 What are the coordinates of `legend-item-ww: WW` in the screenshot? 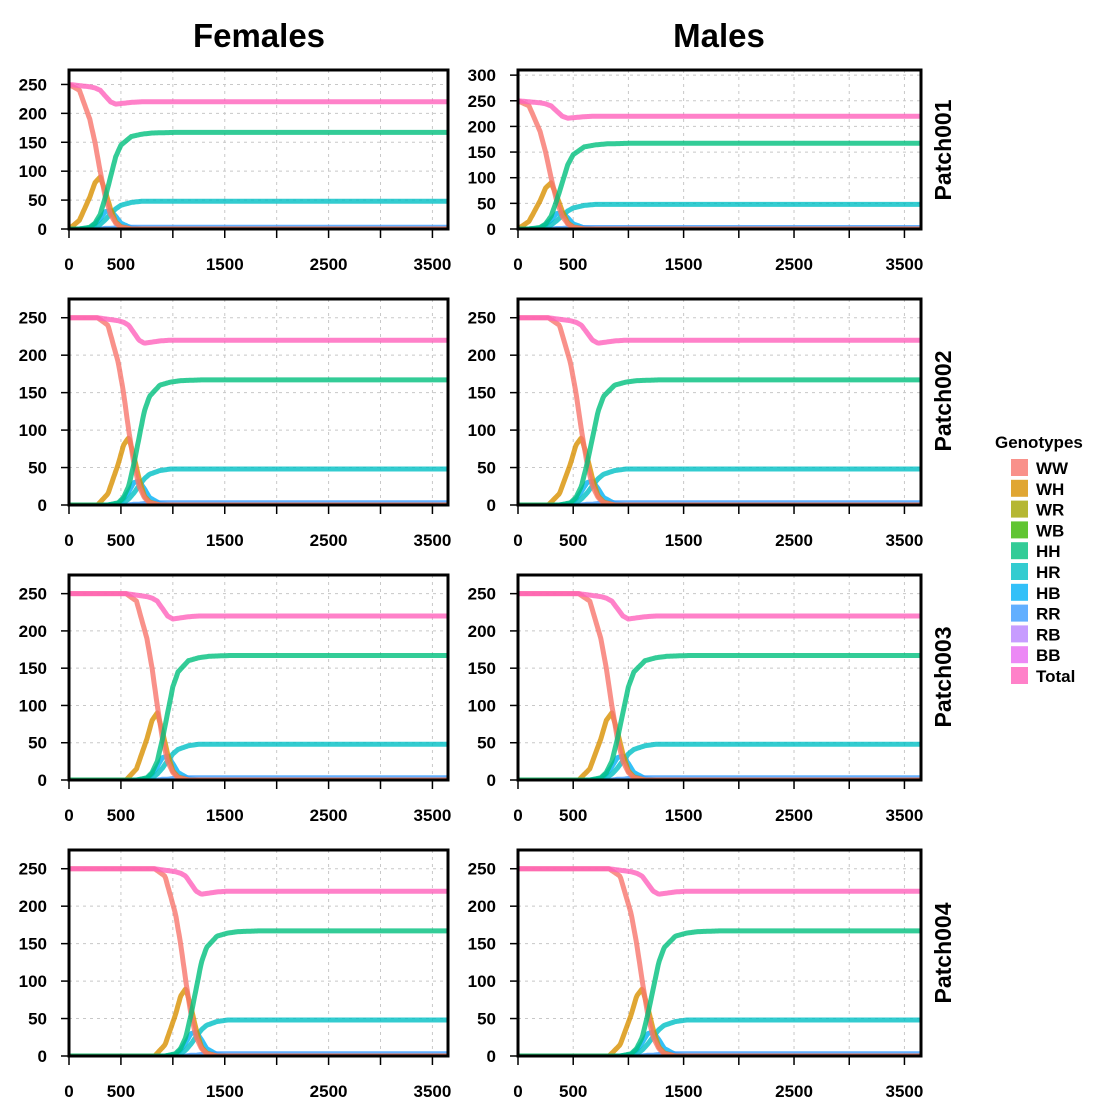 It's located at (1040, 468).